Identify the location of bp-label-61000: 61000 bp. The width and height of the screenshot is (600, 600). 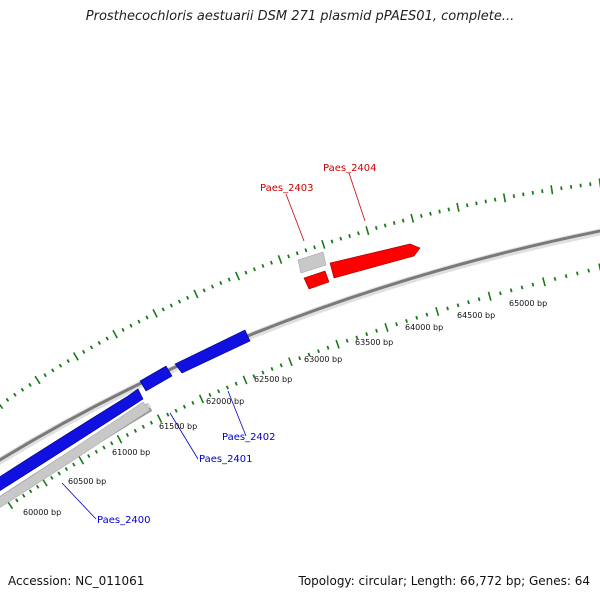
(131, 452).